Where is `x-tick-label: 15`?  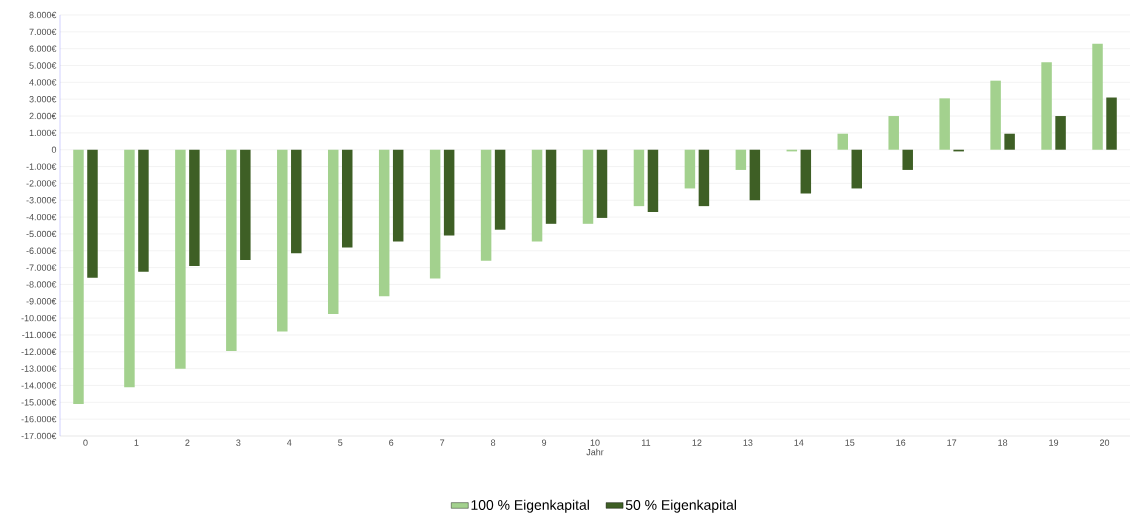
x-tick-label: 15 is located at coordinates (850, 442).